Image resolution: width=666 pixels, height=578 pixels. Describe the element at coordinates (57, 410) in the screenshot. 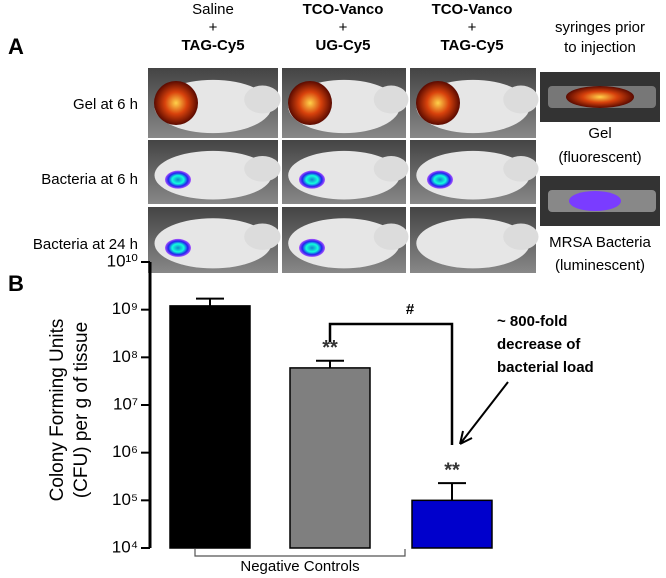

I see `y-axis-label: Colony Forming Units` at that location.